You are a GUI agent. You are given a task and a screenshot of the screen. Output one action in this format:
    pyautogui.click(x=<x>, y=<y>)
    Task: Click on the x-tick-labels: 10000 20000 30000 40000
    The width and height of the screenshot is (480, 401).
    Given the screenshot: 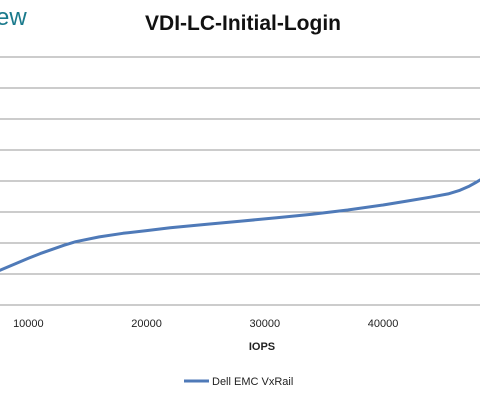 What is the action you would take?
    pyautogui.click(x=205, y=324)
    